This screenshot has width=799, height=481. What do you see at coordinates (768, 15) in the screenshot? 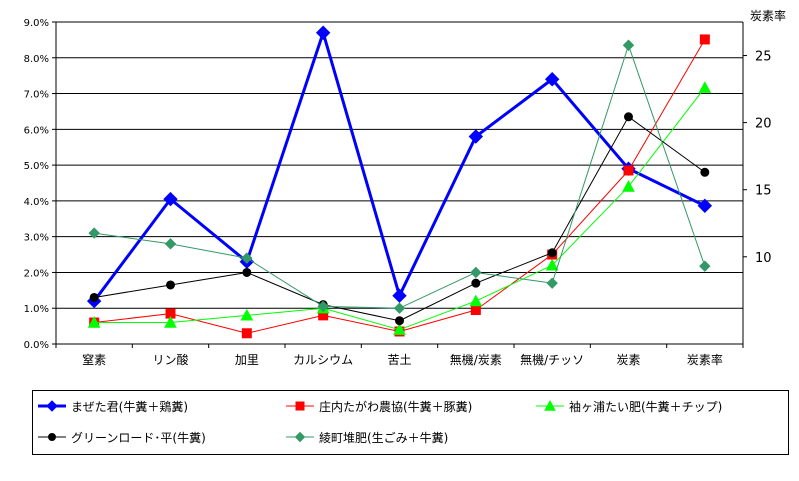
I see `right-axis-title: 炭素率` at bounding box center [768, 15].